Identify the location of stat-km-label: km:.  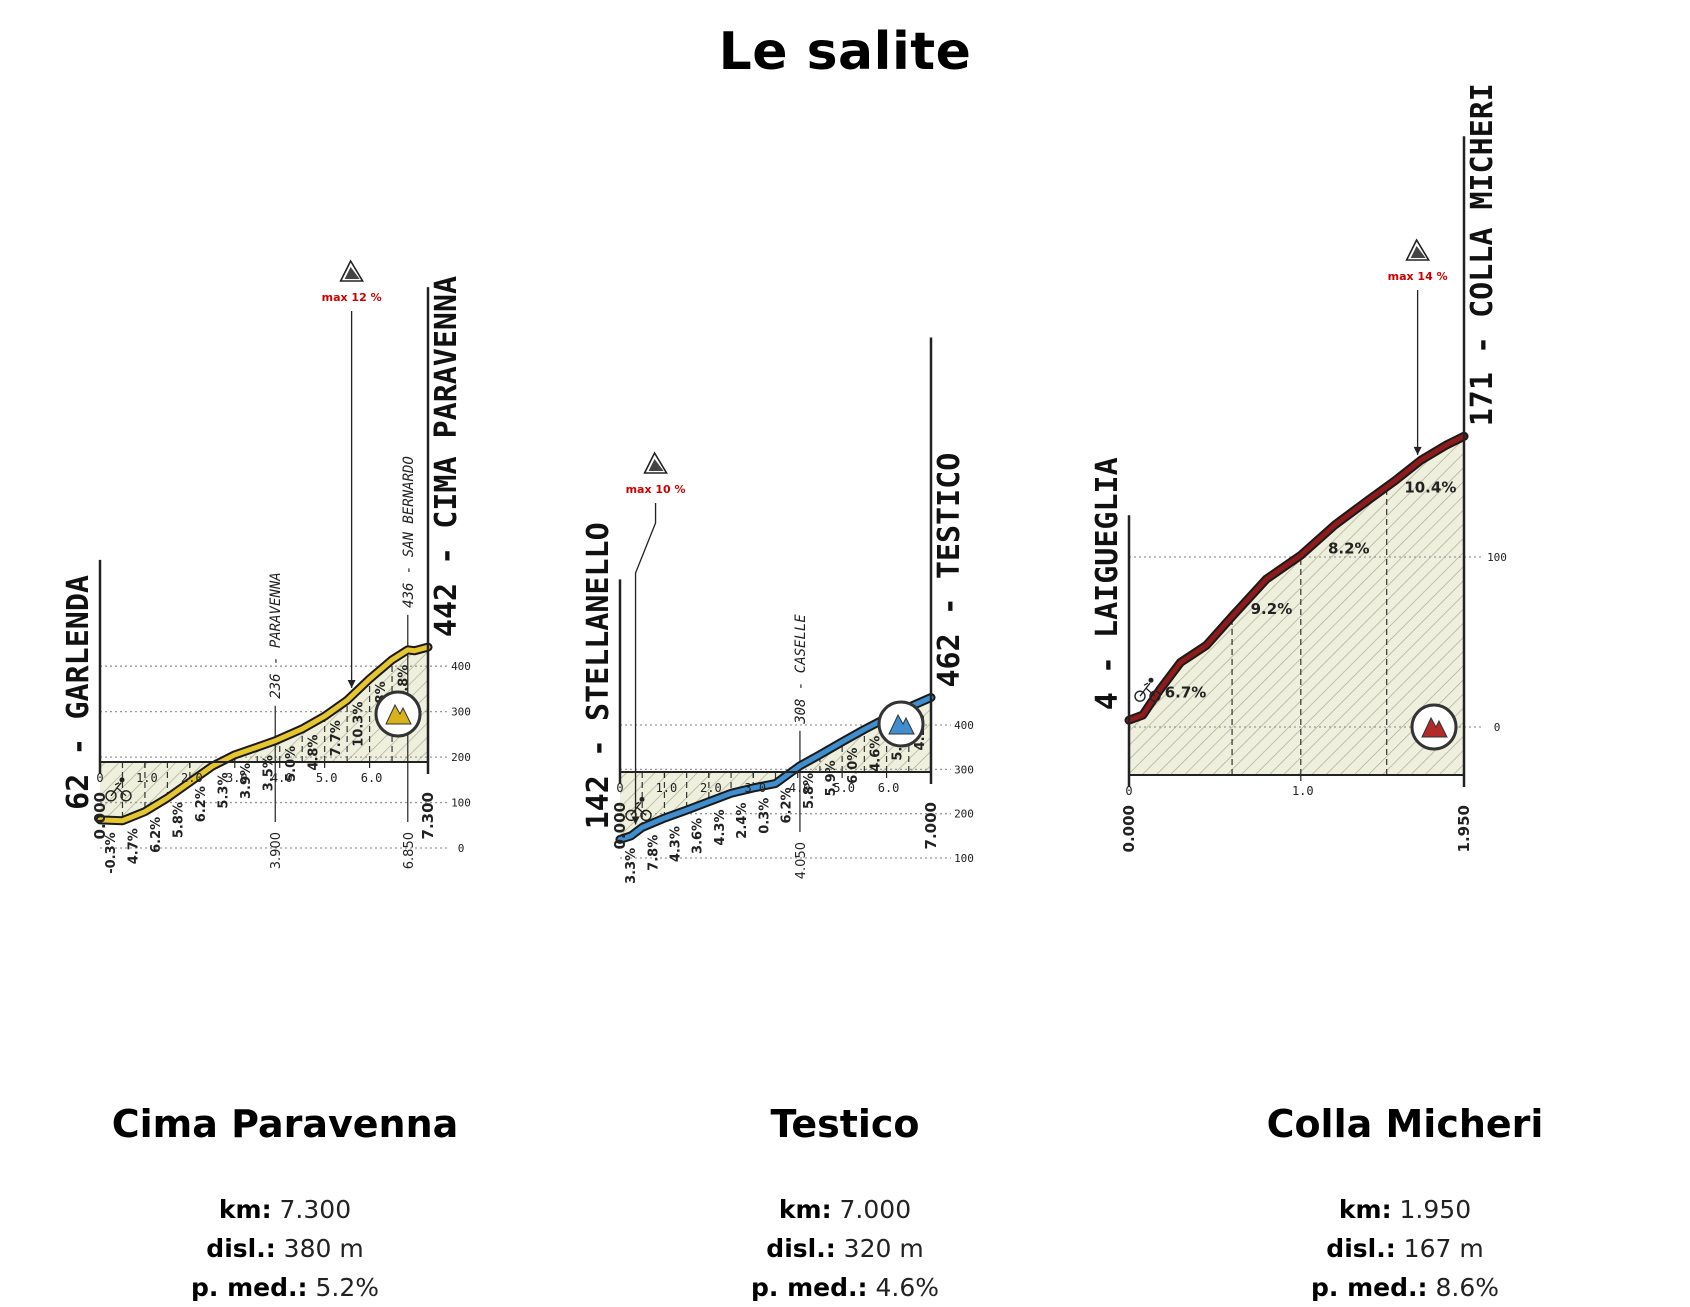
(245, 1209).